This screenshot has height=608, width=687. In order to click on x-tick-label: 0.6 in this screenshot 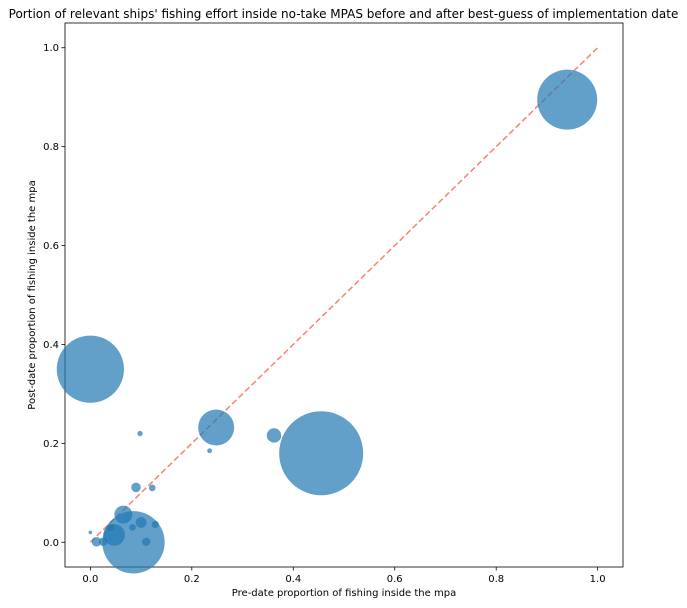, I will do `click(395, 579)`.